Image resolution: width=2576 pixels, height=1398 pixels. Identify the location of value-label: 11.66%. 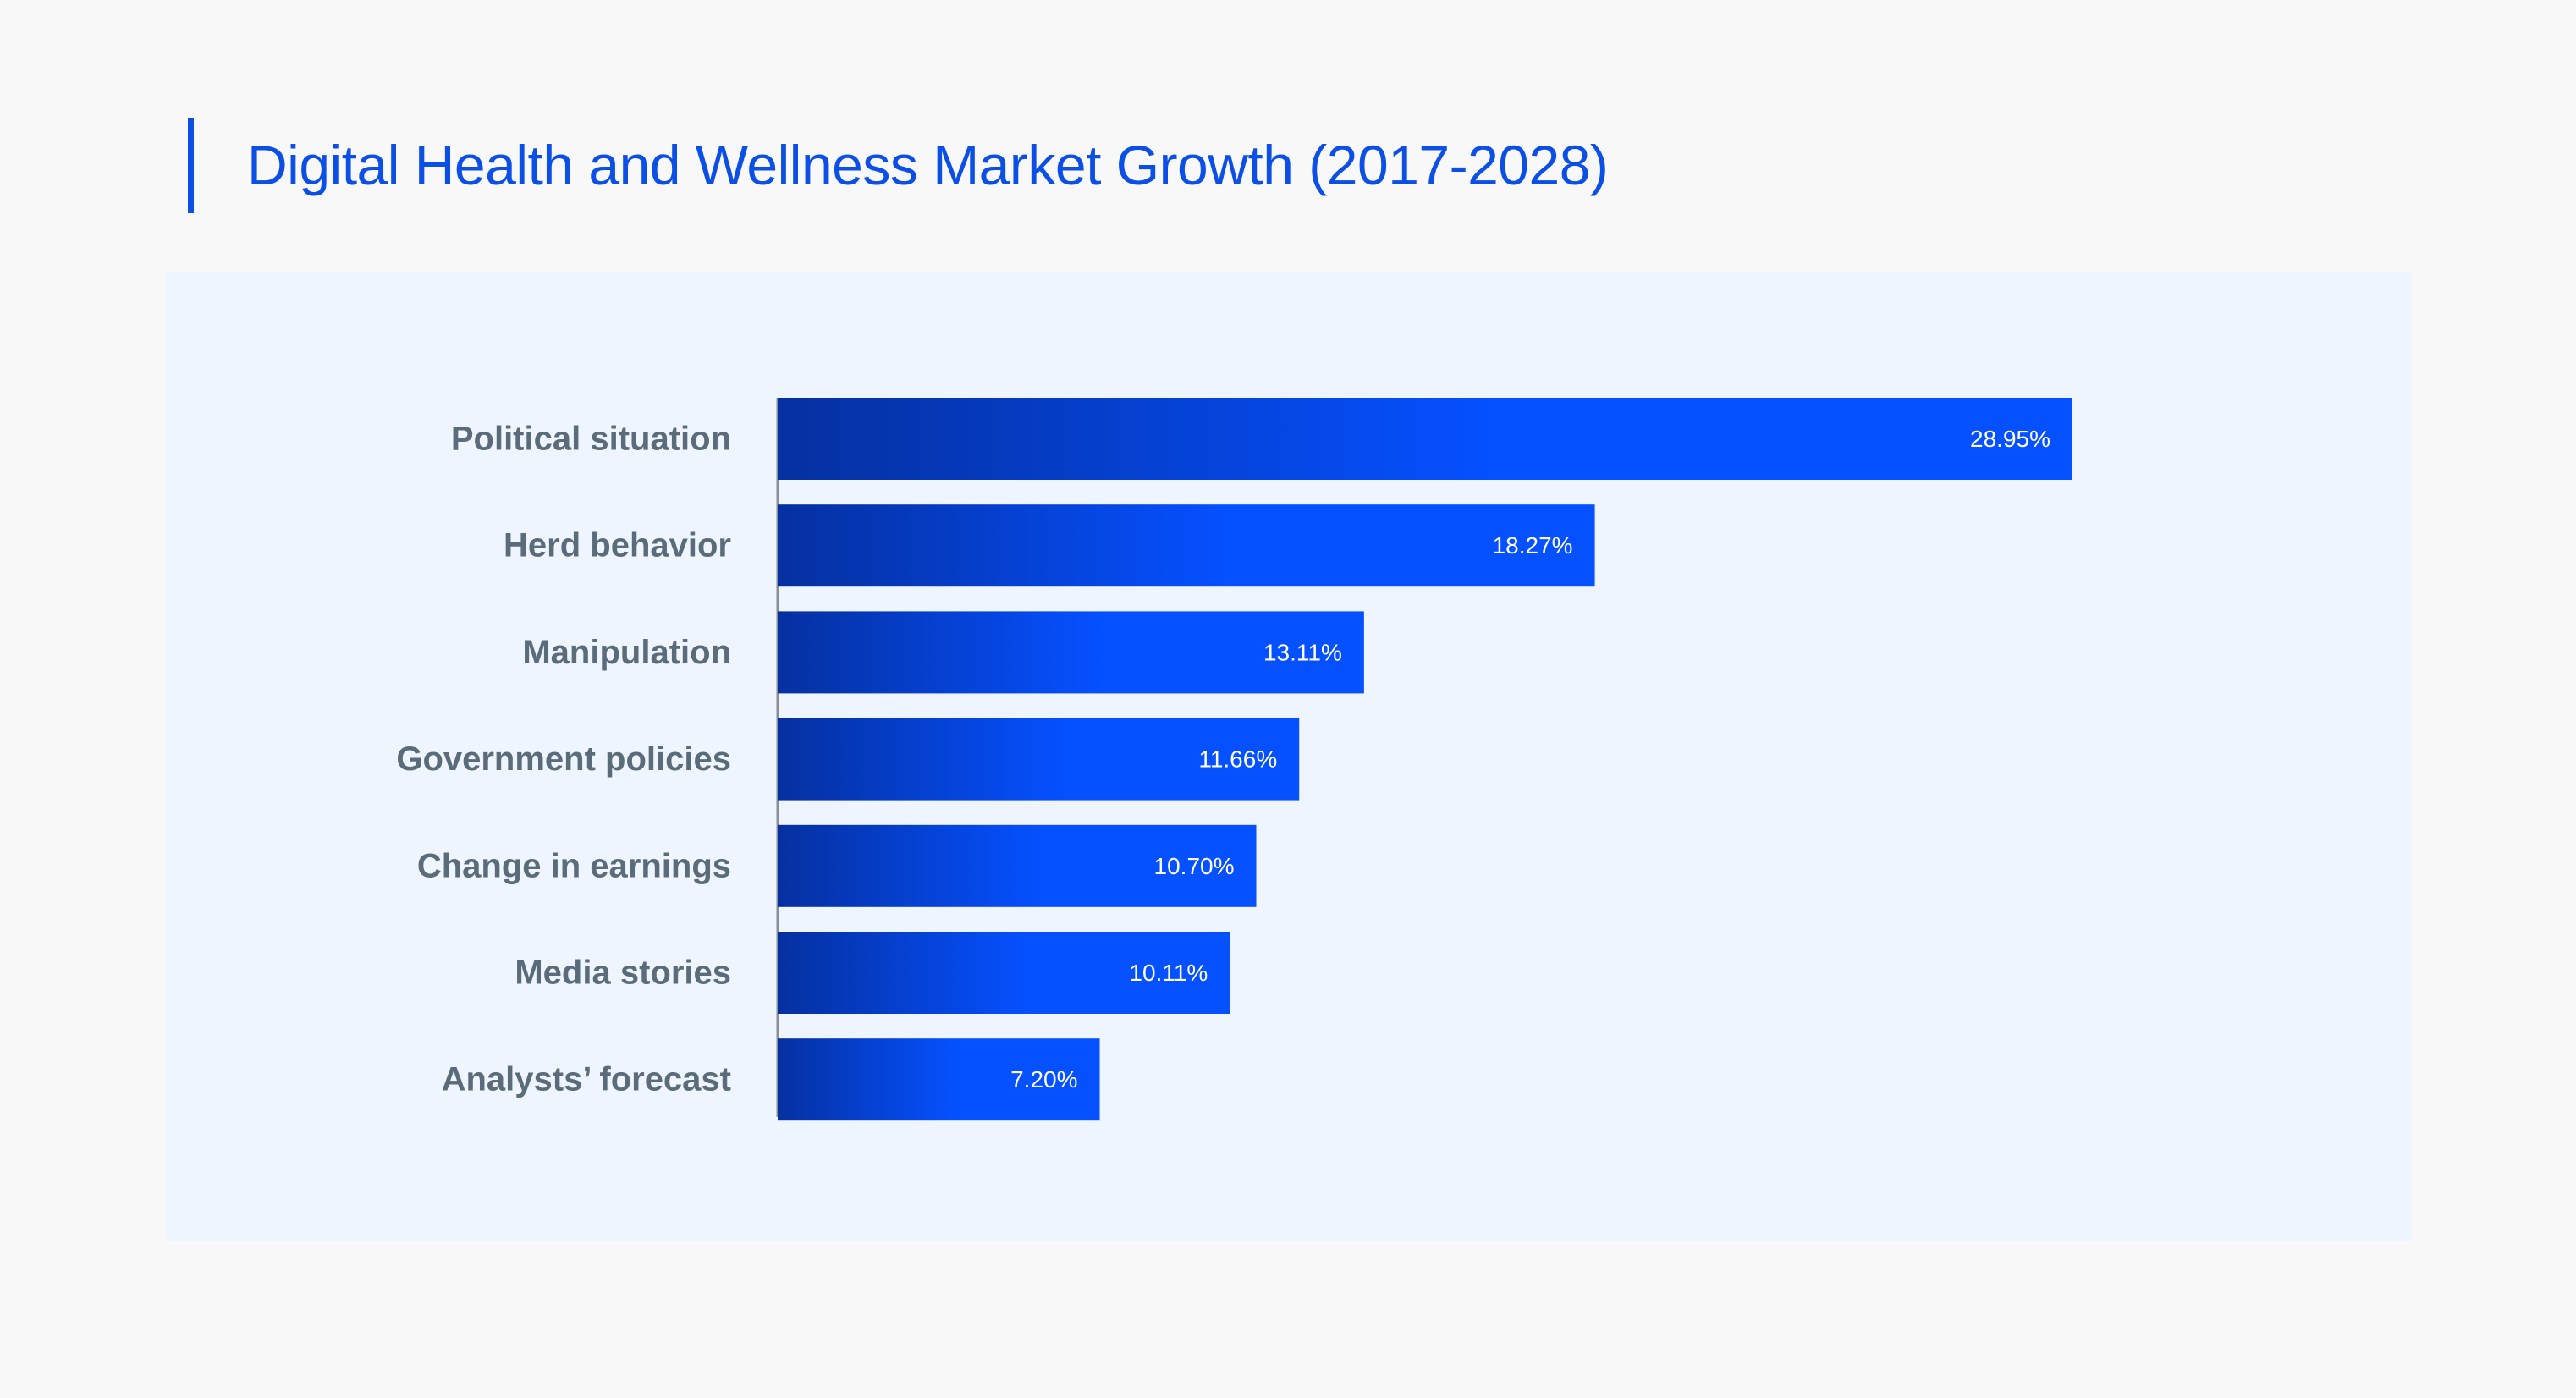
(1237, 759).